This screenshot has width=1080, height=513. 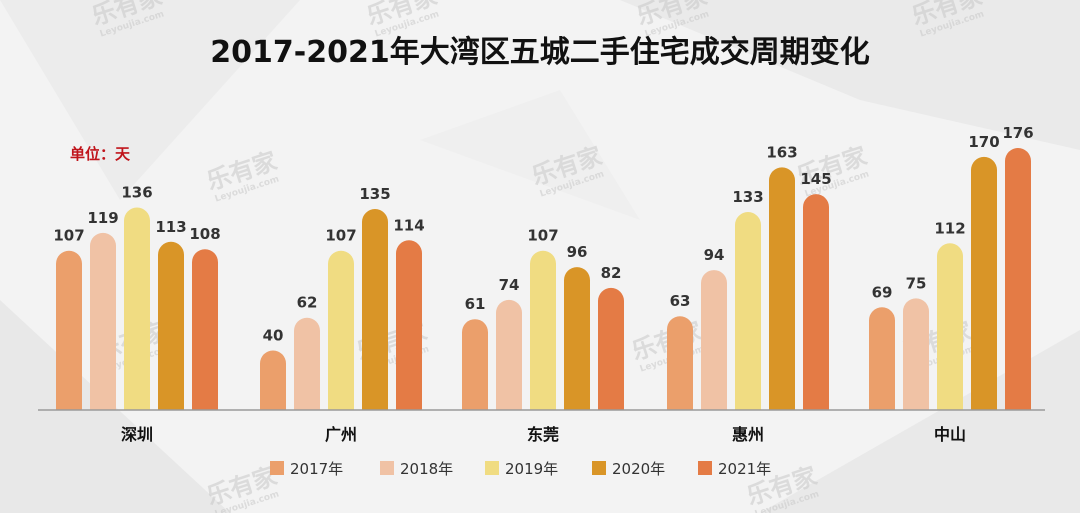 I want to click on bar-东莞-2021年, so click(x=611, y=348).